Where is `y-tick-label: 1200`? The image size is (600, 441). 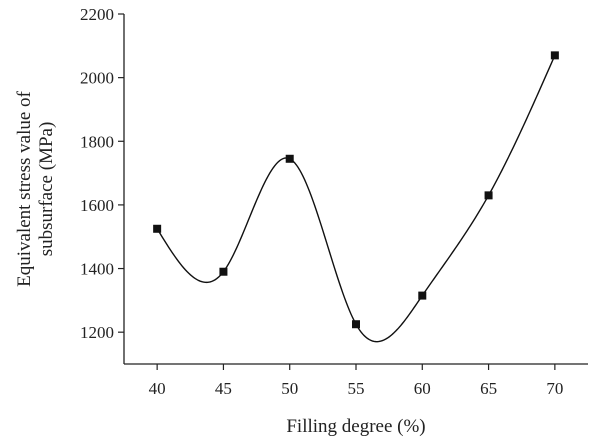 y-tick-label: 1200 is located at coordinates (97, 332).